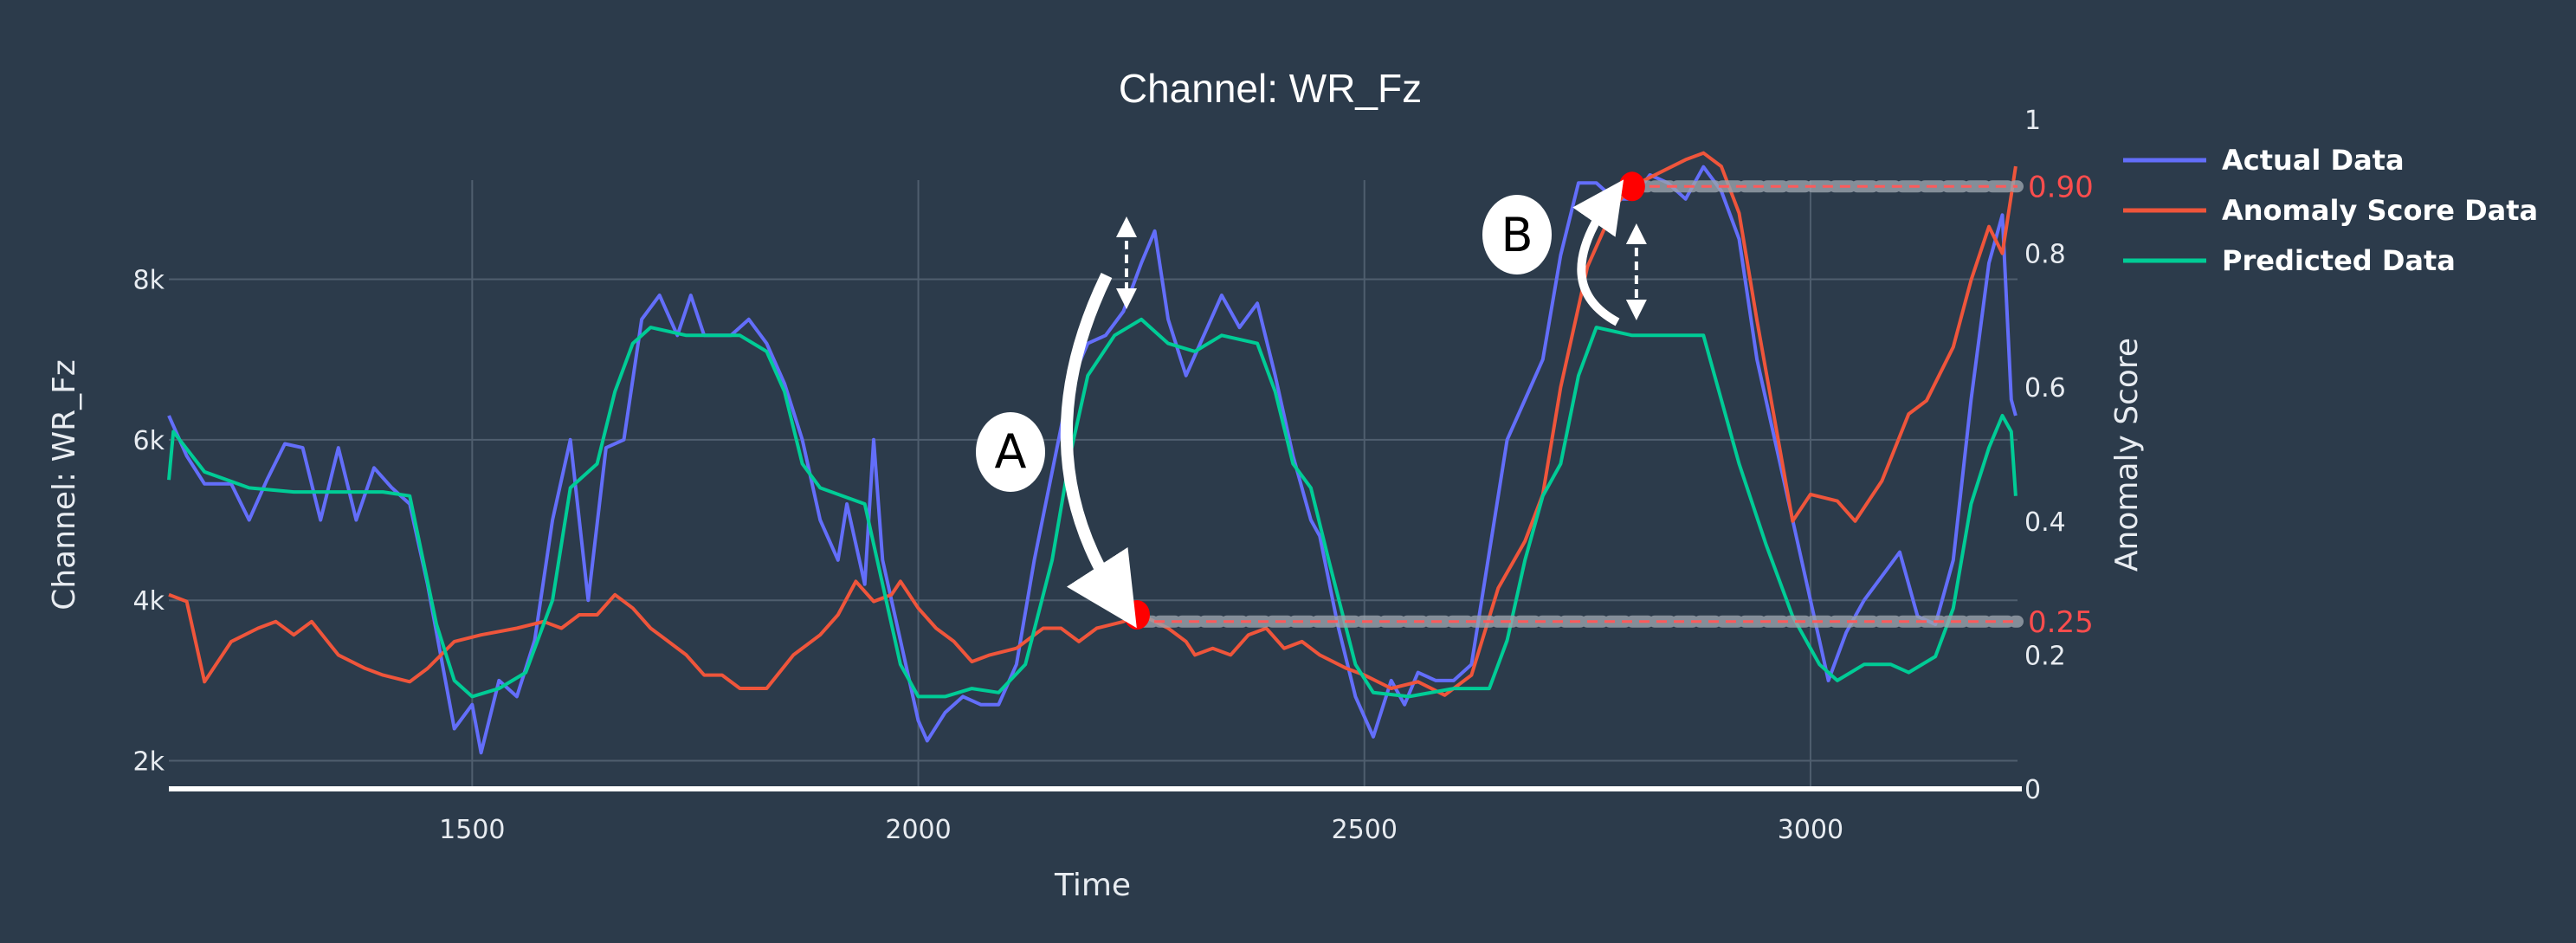 This screenshot has width=2576, height=943. I want to click on legend-entry: Predicted Data, so click(2339, 260).